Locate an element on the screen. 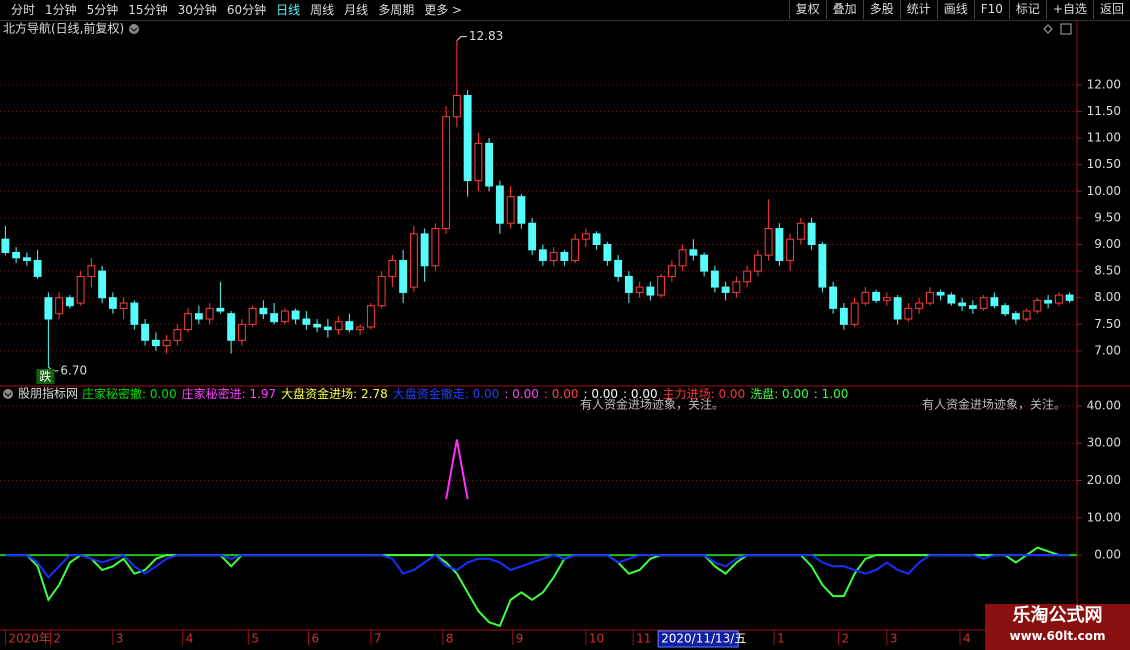  indicator-menu-icon is located at coordinates (8, 394).